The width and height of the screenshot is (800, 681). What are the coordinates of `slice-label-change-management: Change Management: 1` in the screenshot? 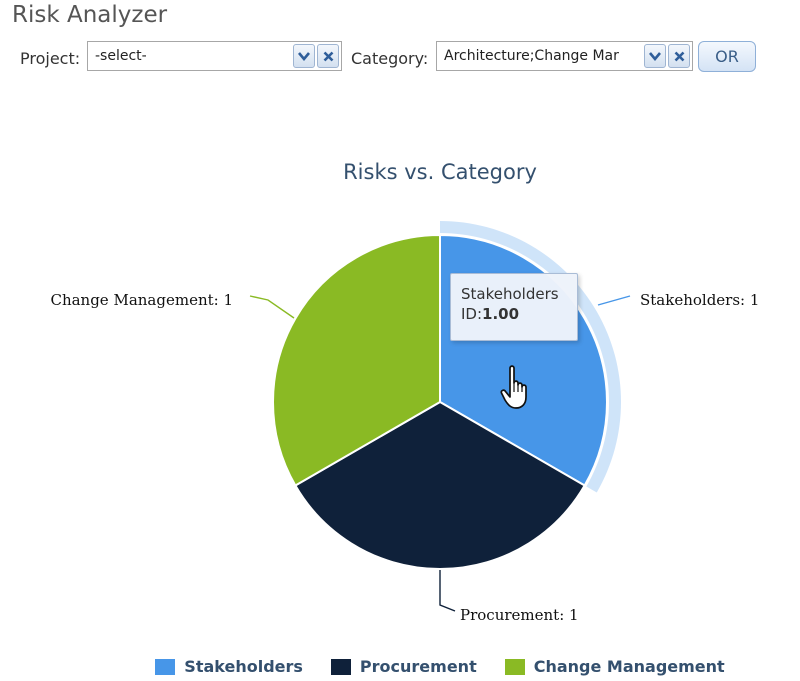 It's located at (141, 300).